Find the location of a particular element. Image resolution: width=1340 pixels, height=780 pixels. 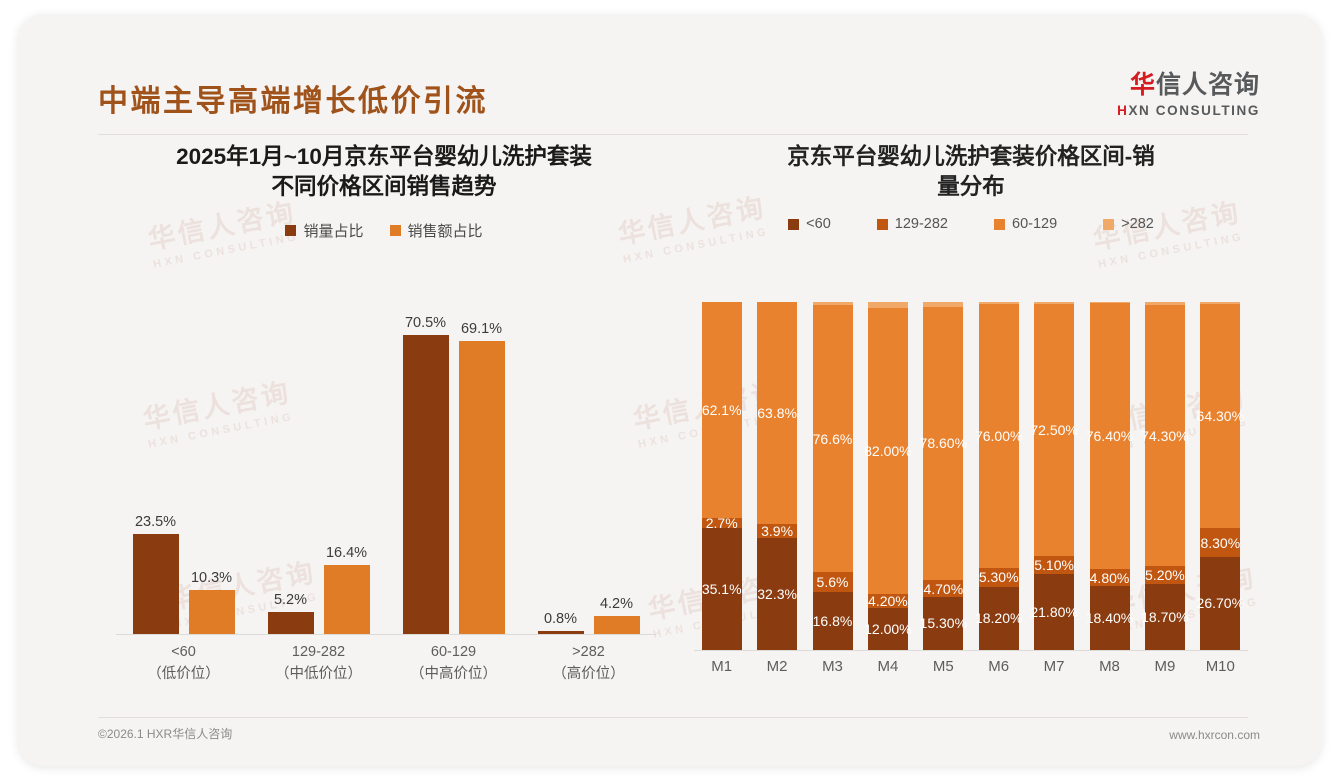

stack-segment: 76.6% is located at coordinates (832, 439).